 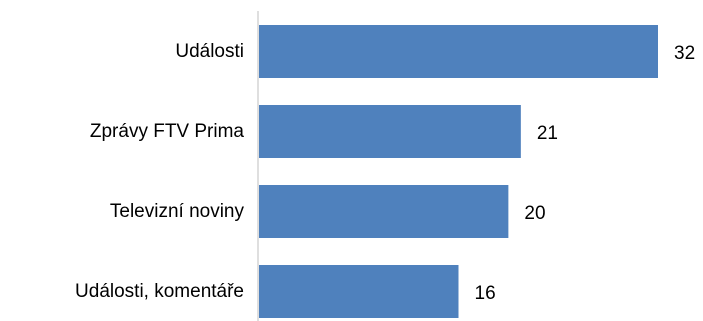 What do you see at coordinates (177, 211) in the screenshot?
I see `category-label-2: Televizní noviny` at bounding box center [177, 211].